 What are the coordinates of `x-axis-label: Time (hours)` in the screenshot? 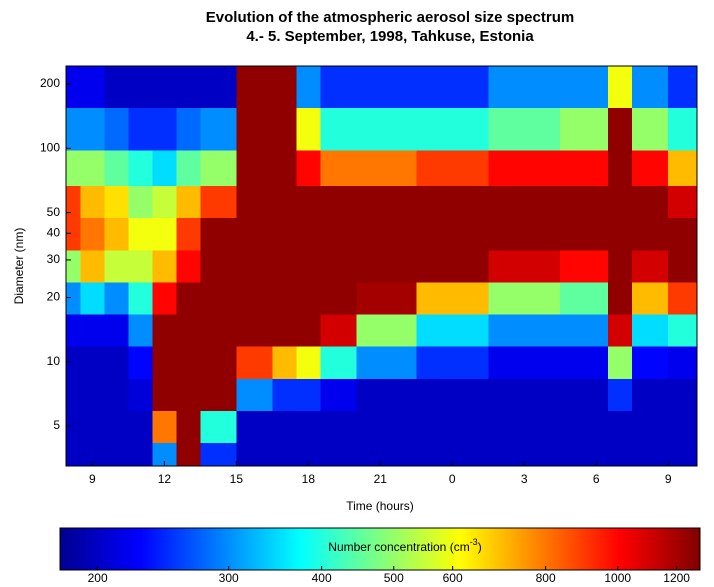 It's located at (380, 506).